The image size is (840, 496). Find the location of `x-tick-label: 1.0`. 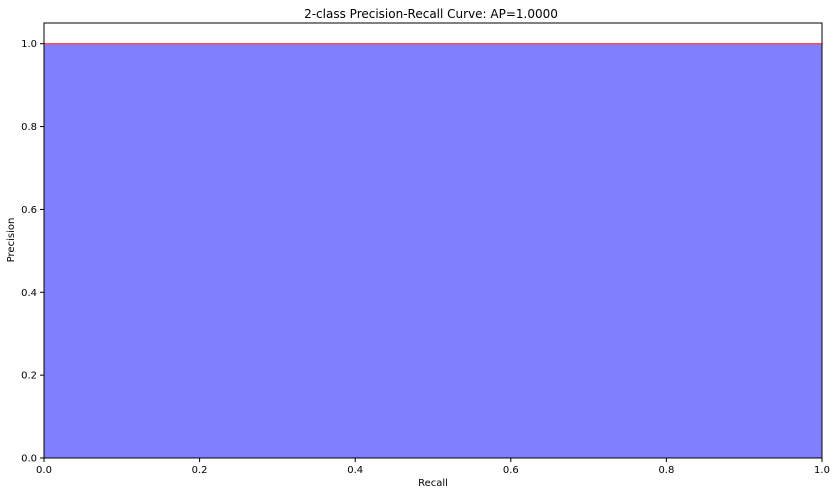

x-tick-label: 1.0 is located at coordinates (822, 470).